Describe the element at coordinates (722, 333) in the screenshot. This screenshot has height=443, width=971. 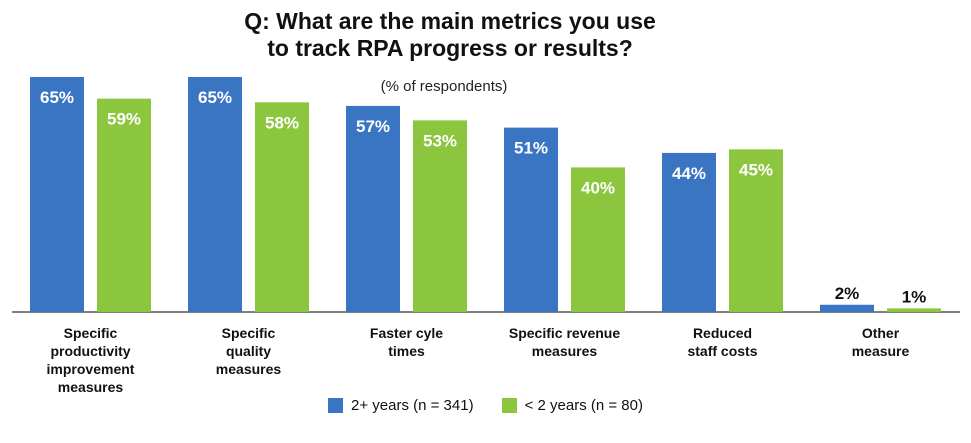
I see `category-label-line: Reduced` at that location.